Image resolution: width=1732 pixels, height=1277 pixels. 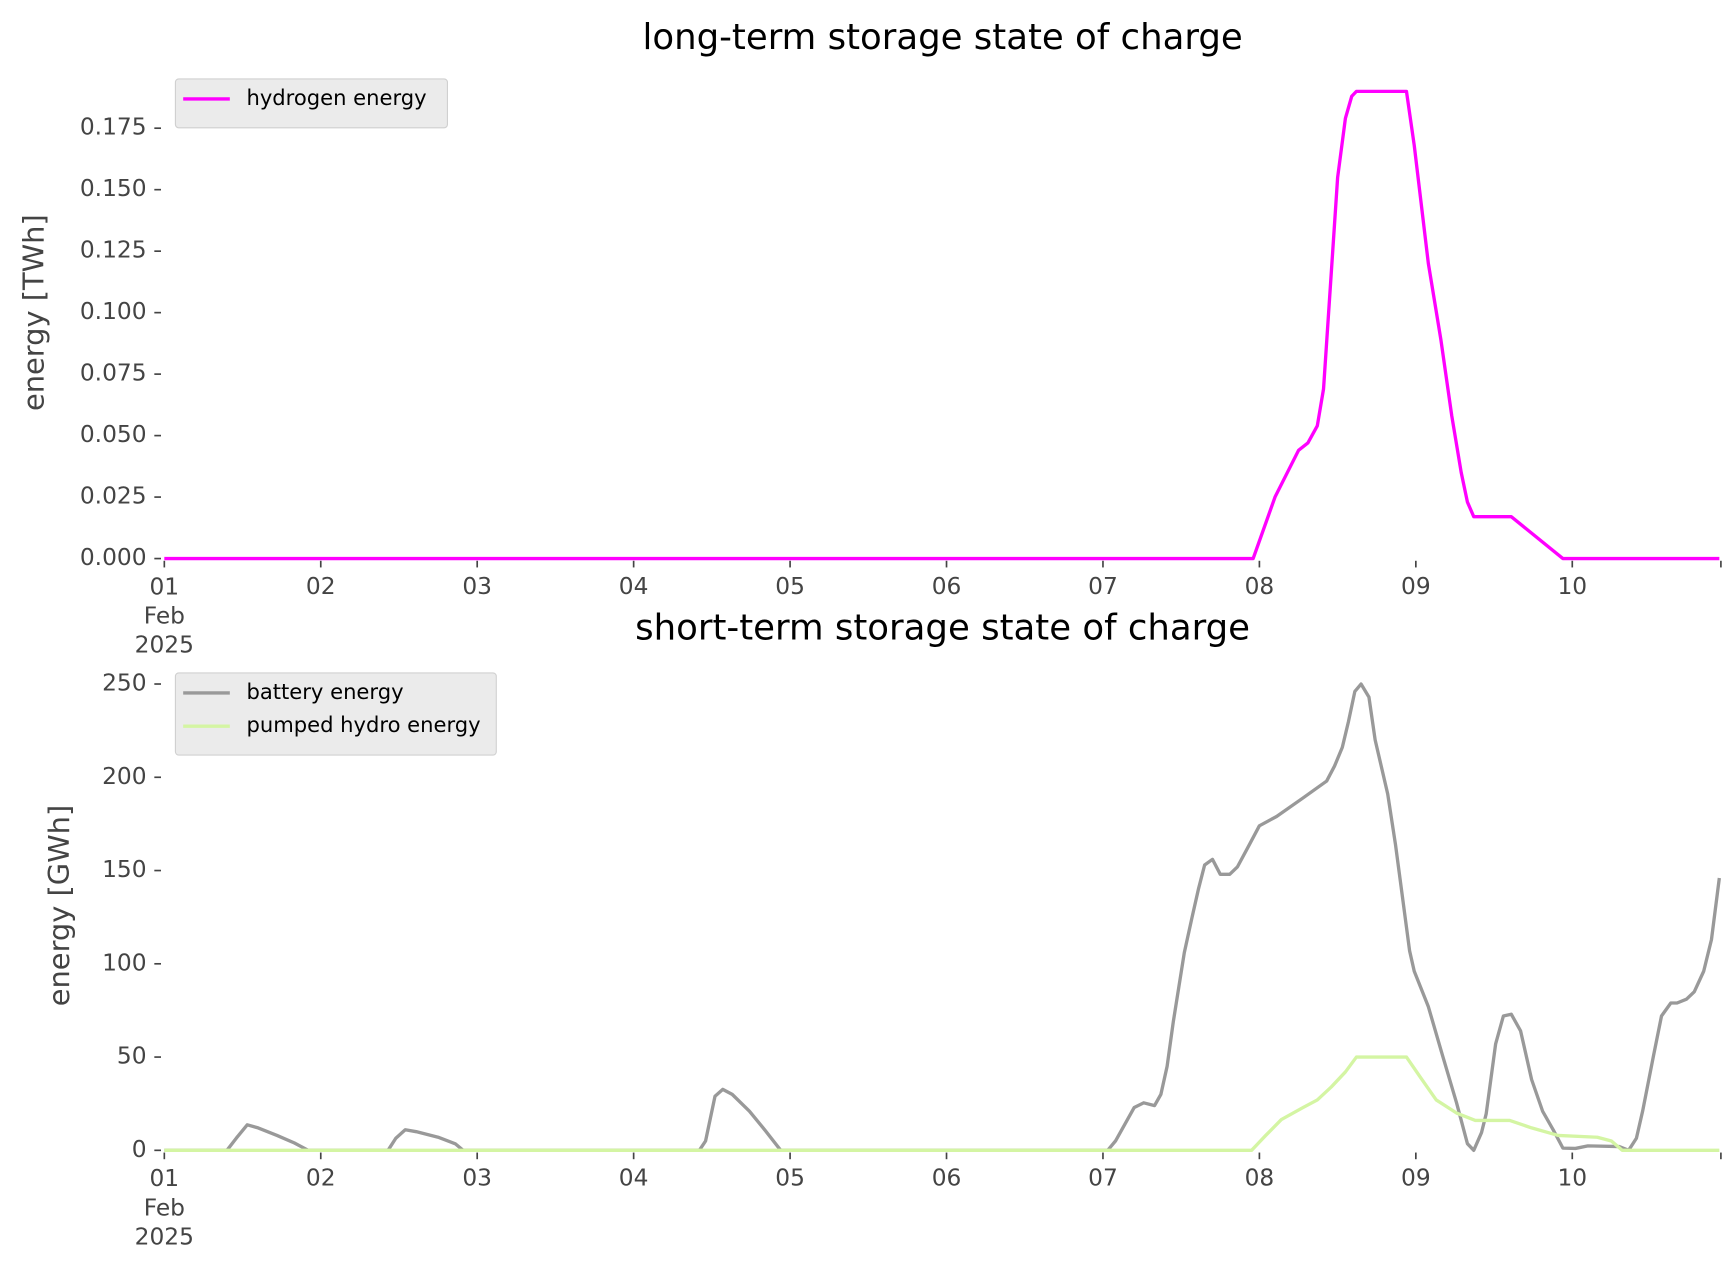 What do you see at coordinates (942, 1103) in the screenshot?
I see `series-line` at bounding box center [942, 1103].